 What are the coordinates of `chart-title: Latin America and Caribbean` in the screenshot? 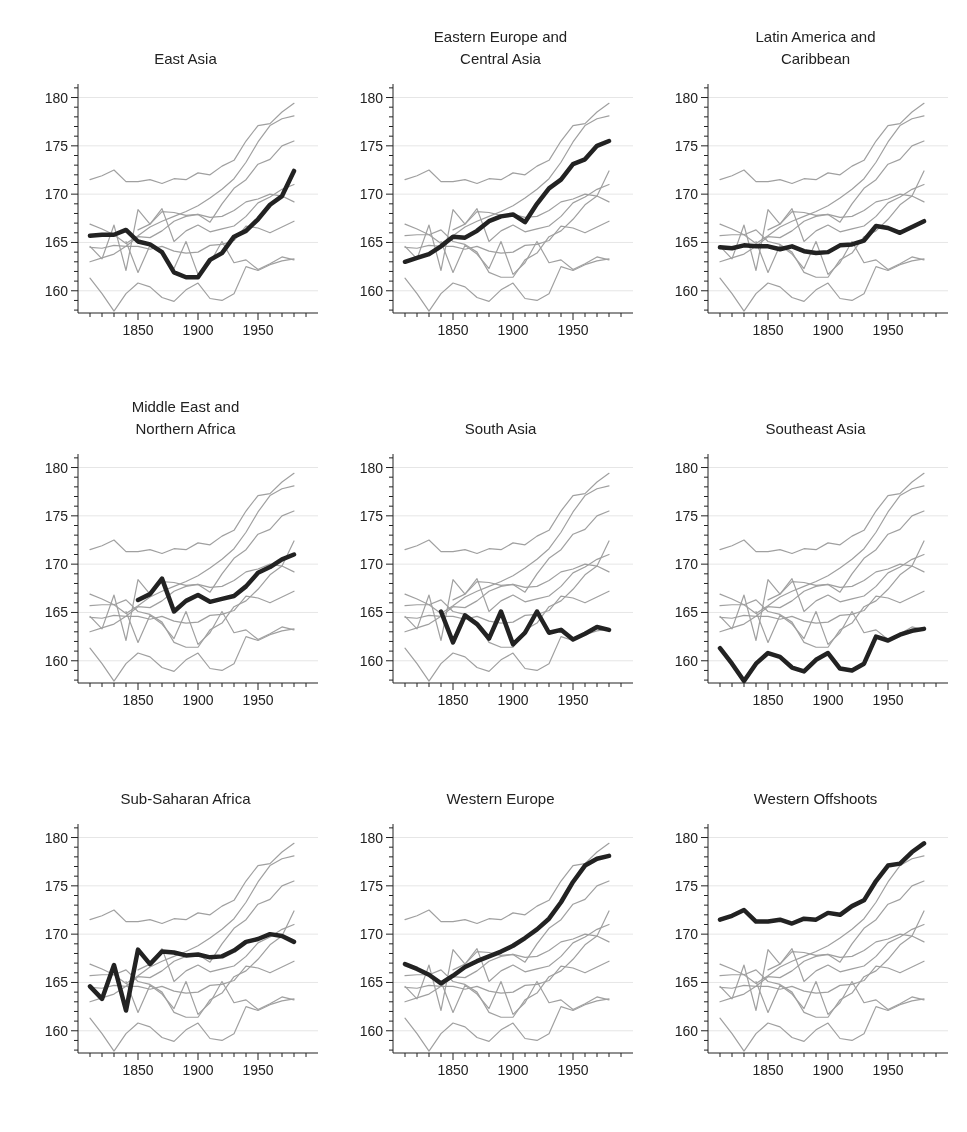 It's located at (815, 48).